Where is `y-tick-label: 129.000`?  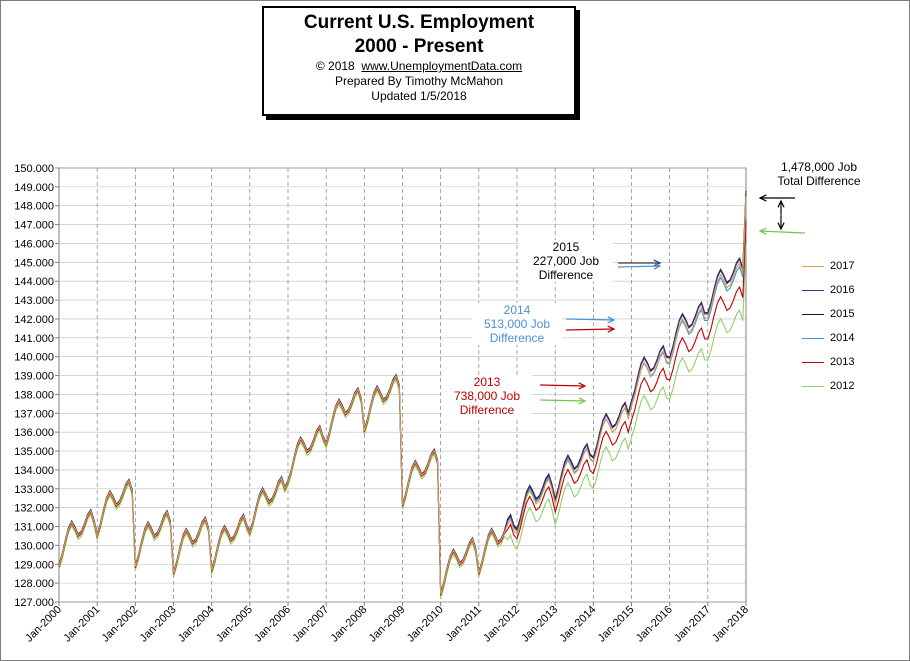 y-tick-label: 129.000 is located at coordinates (34, 565).